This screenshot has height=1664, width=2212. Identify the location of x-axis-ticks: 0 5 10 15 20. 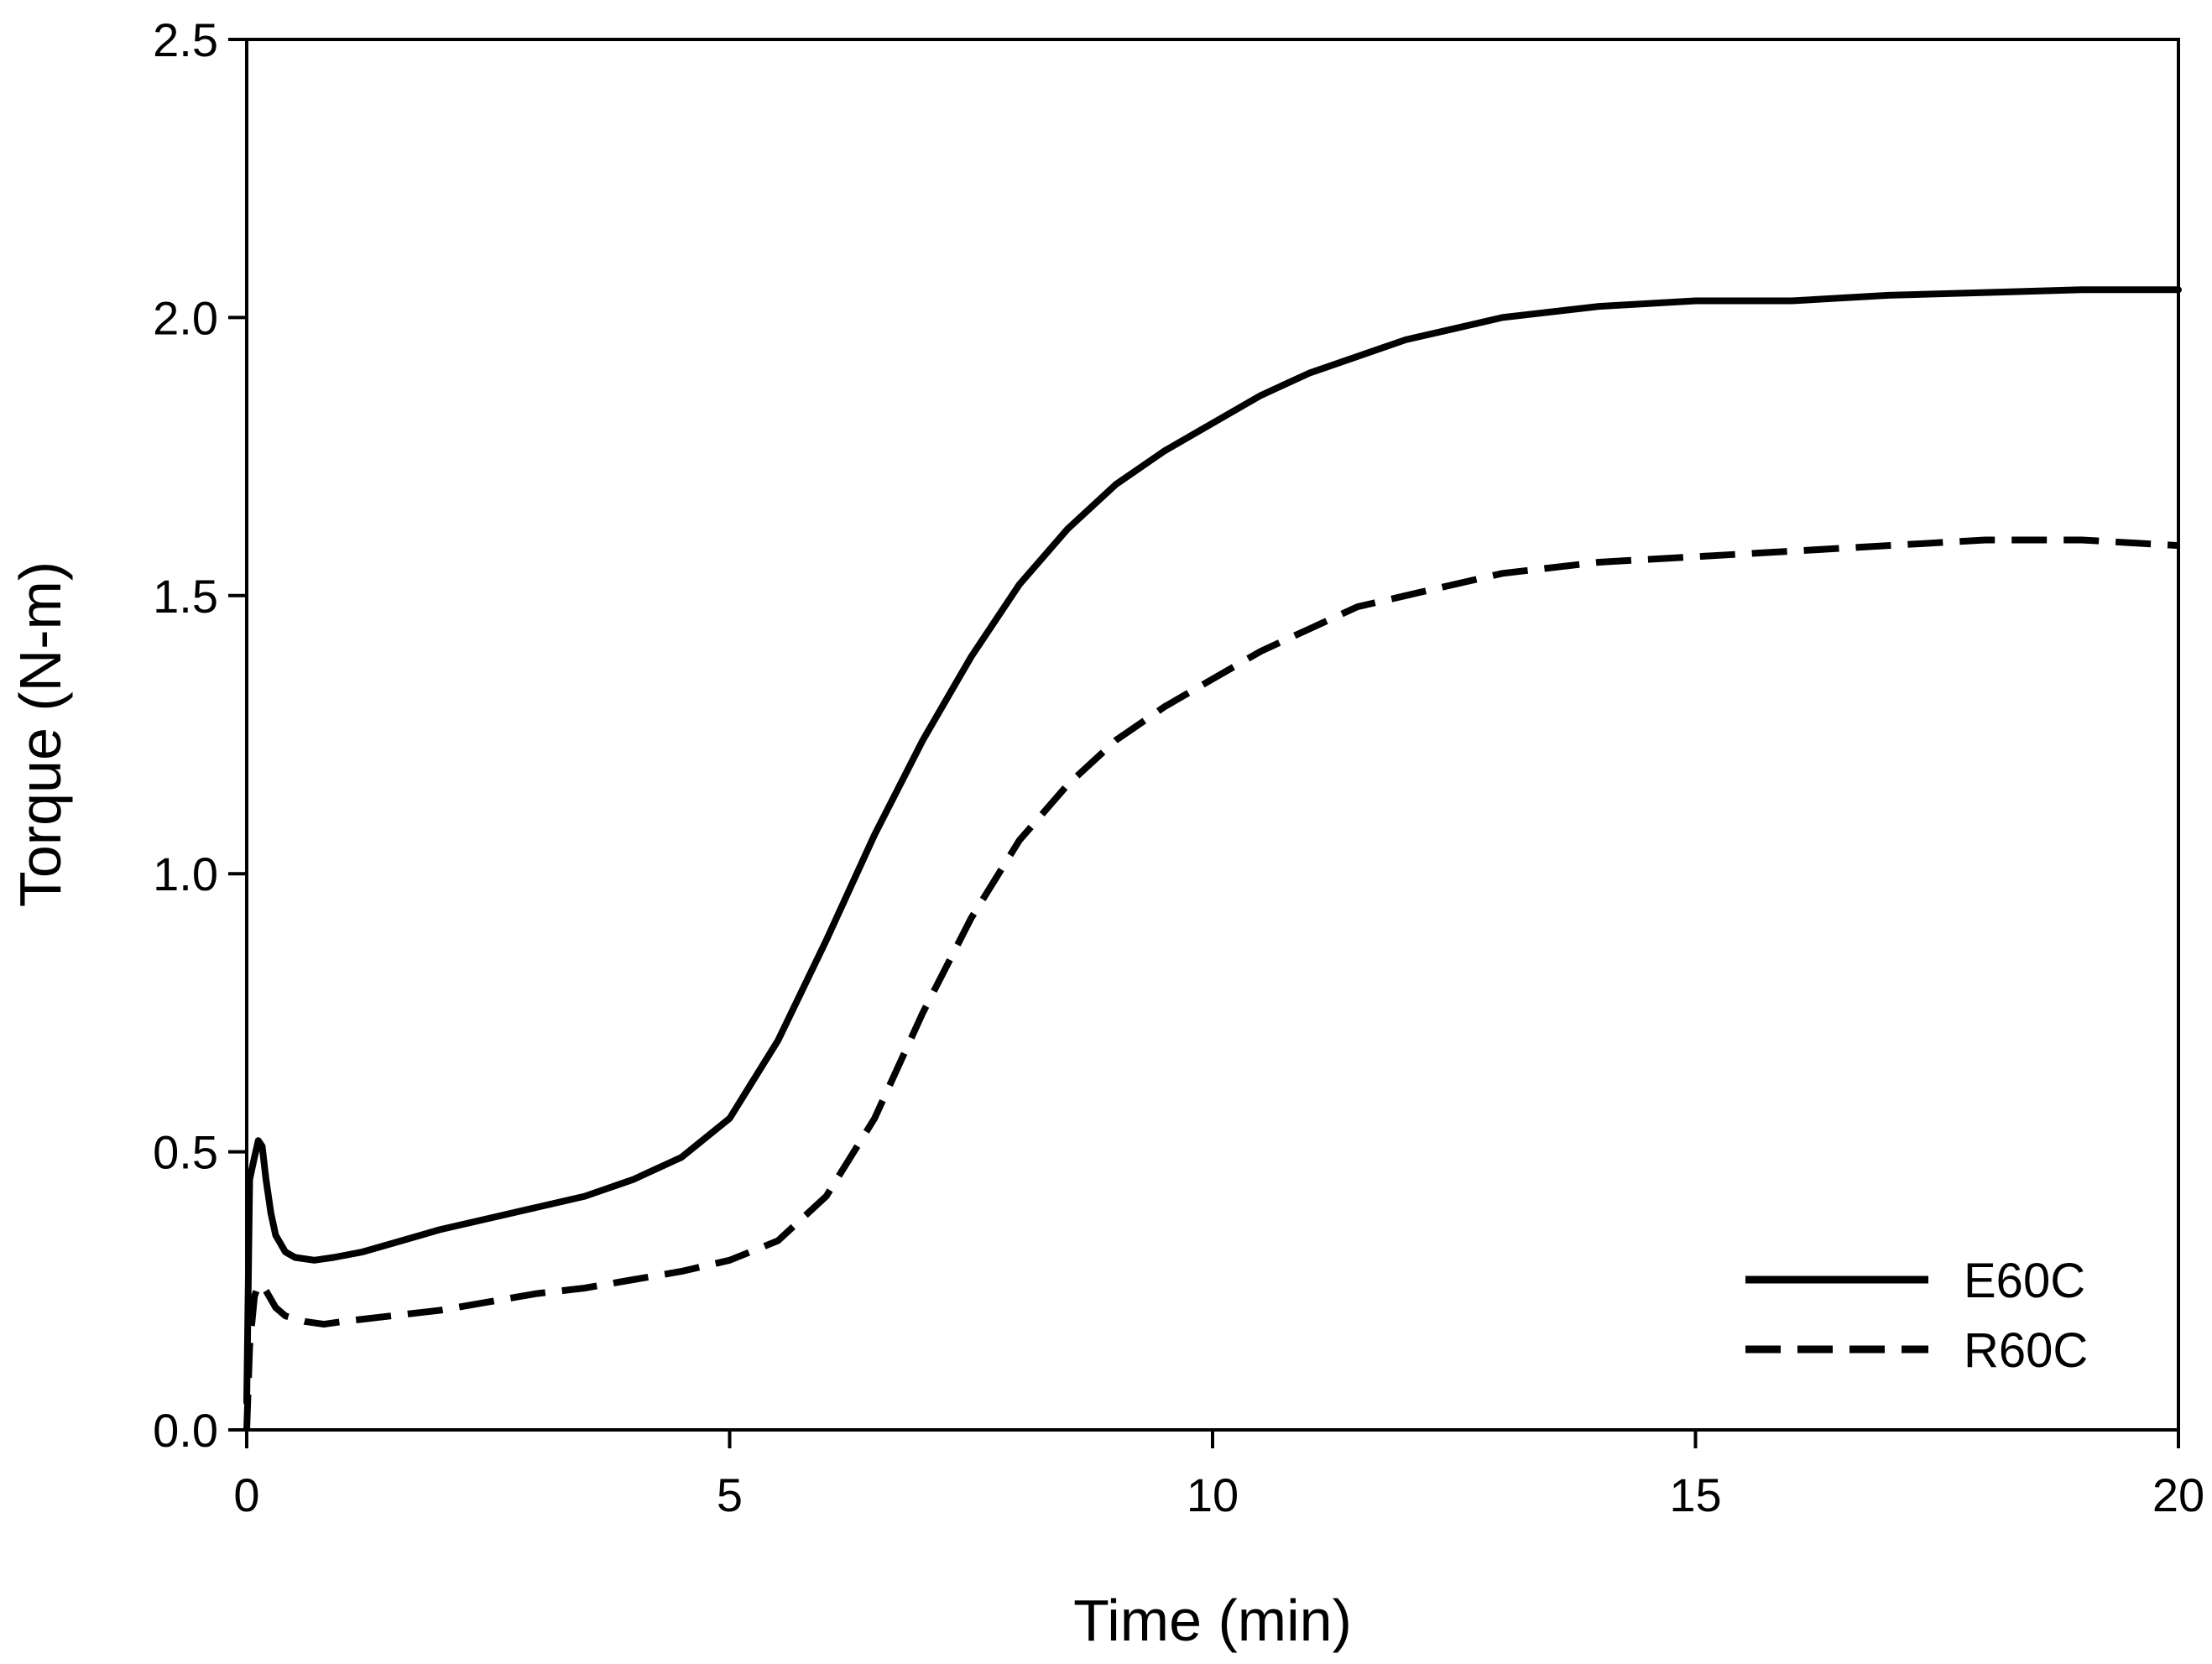
(1218, 1475).